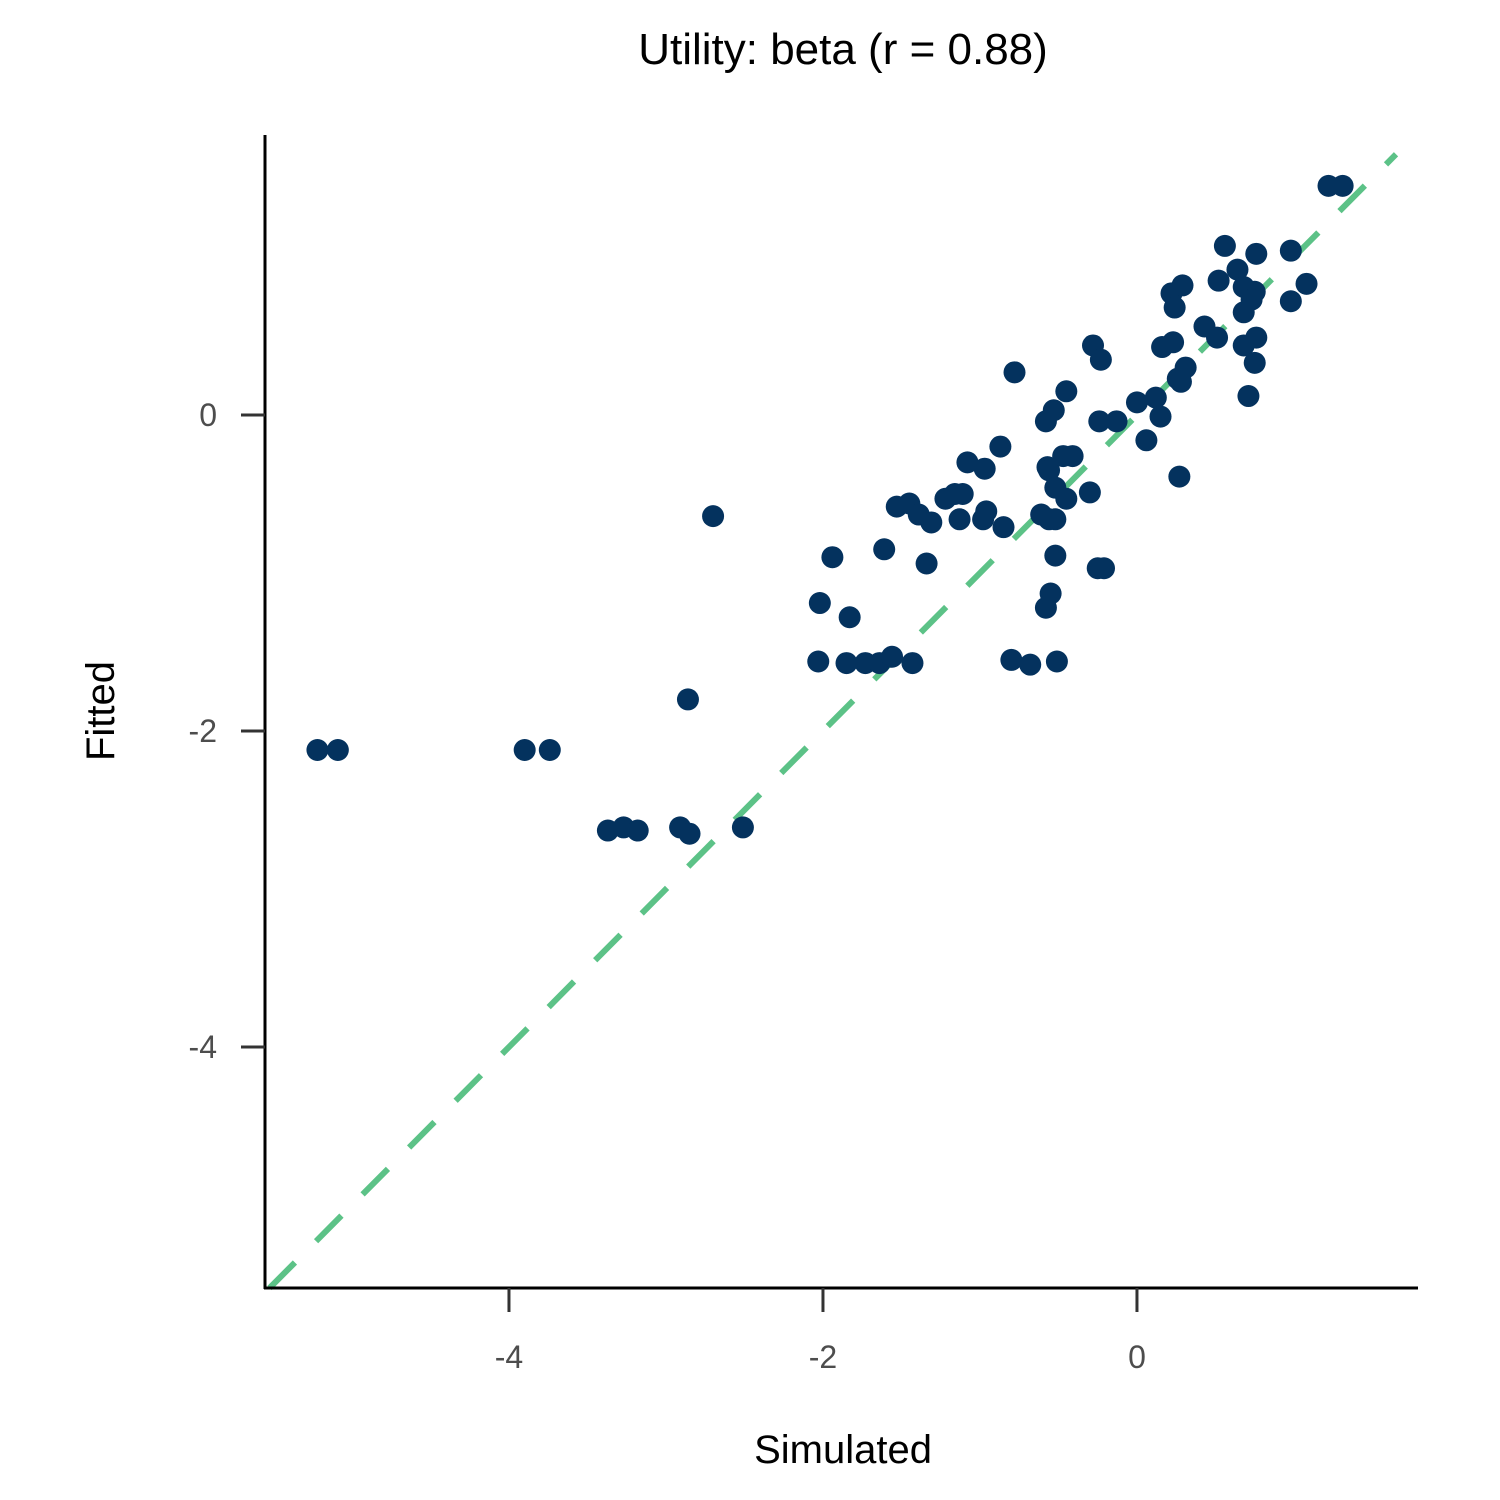 The height and width of the screenshot is (1500, 1500). What do you see at coordinates (843, 1450) in the screenshot?
I see `x-axis-title: Simulated` at bounding box center [843, 1450].